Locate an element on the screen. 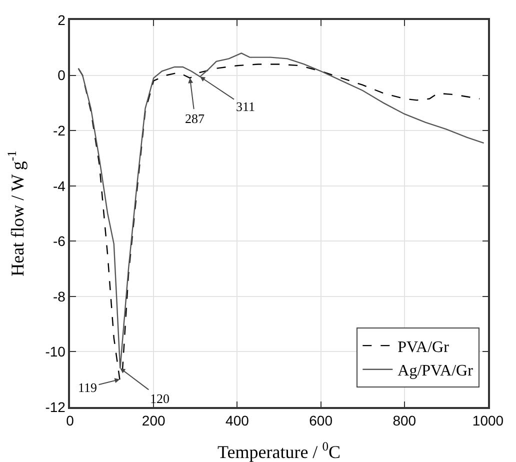  x-tick-label: 200 is located at coordinates (154, 420).